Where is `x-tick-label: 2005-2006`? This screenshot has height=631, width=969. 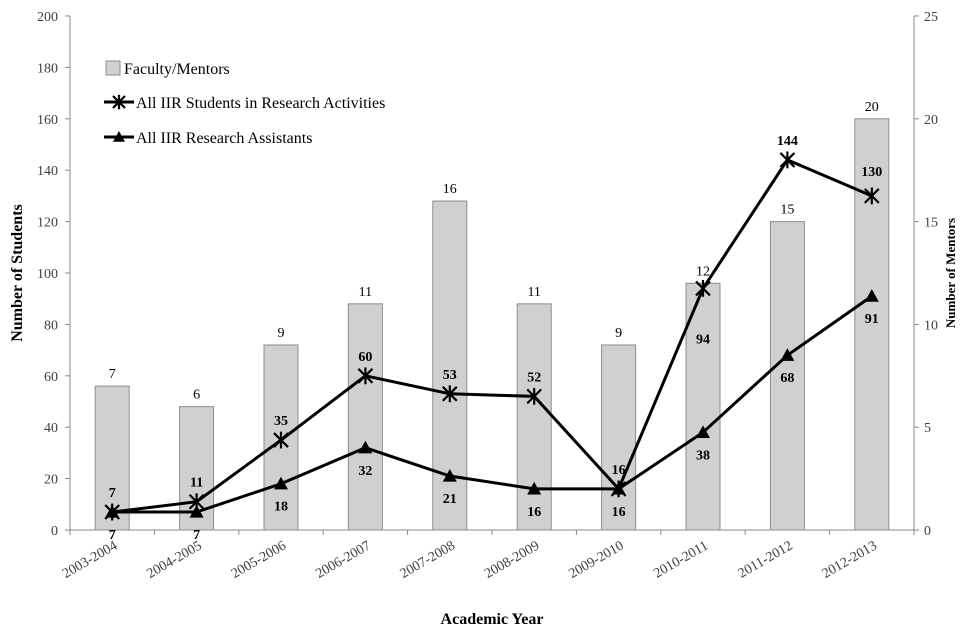
x-tick-label: 2005-2006 is located at coordinates (259, 559).